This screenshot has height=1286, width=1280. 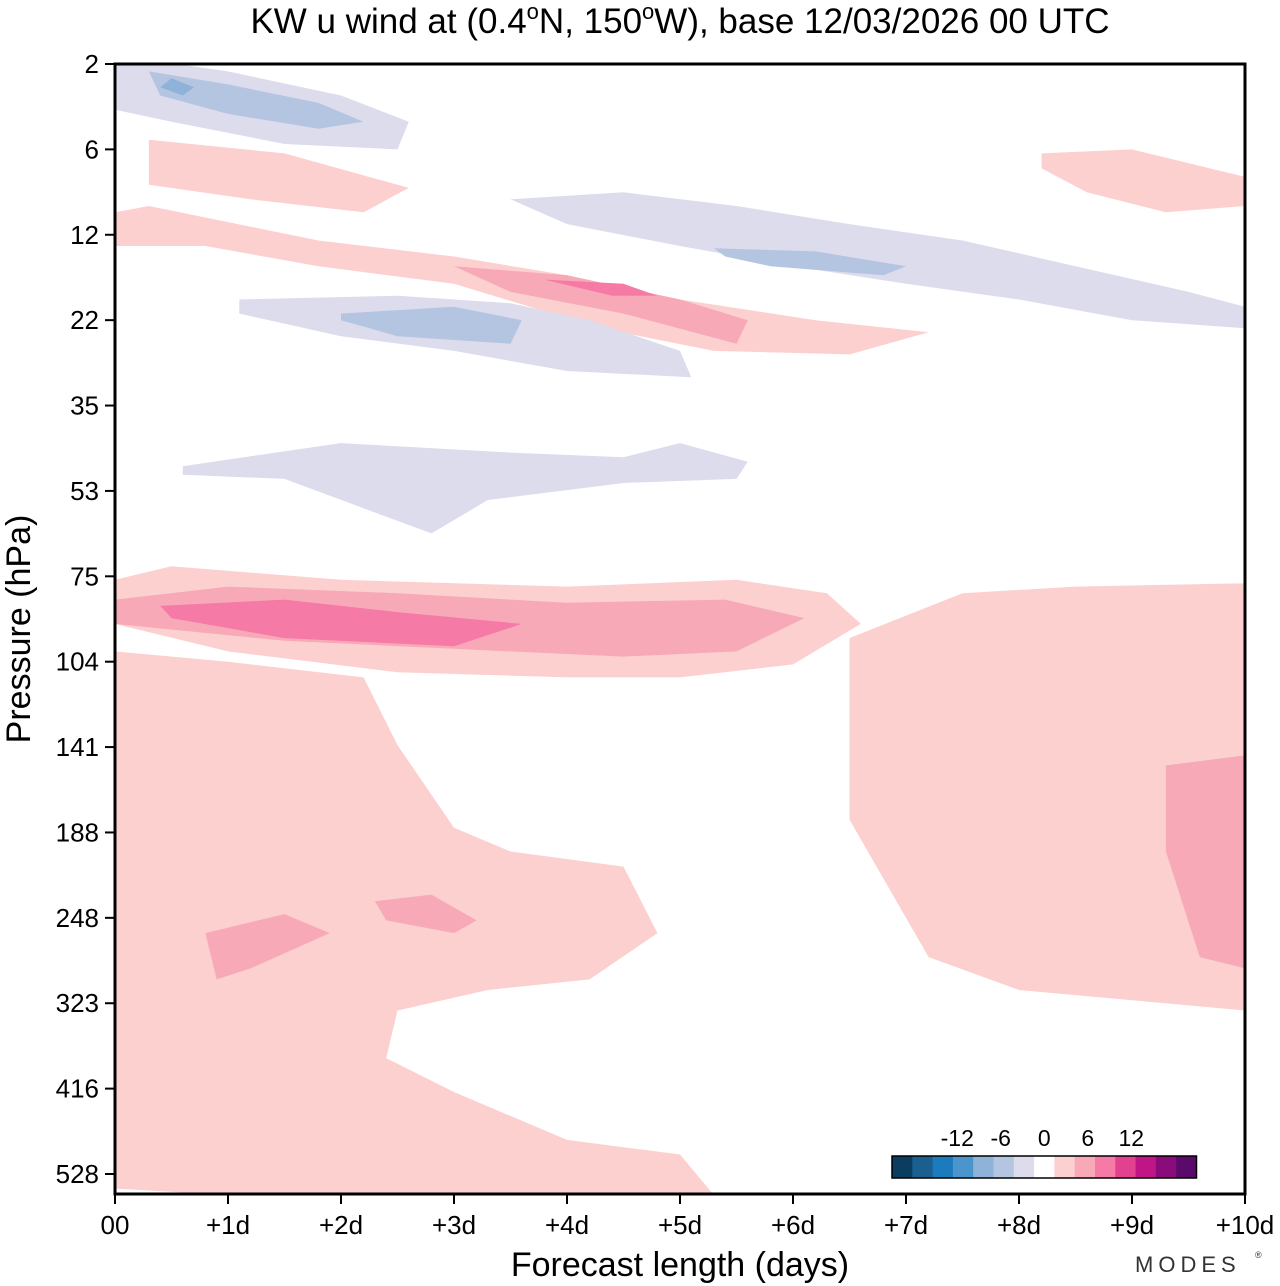 What do you see at coordinates (77, 1089) in the screenshot?
I see `y-tick-label: 416` at bounding box center [77, 1089].